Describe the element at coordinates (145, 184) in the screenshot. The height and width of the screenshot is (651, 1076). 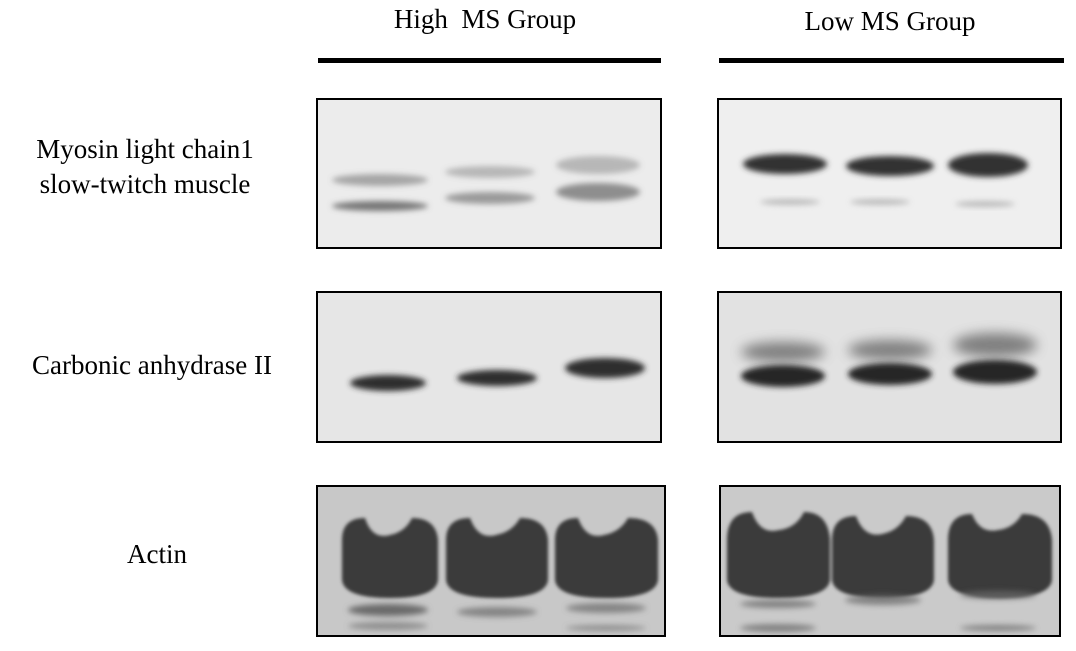
I see `row-label: slow-twitch muscle` at that location.